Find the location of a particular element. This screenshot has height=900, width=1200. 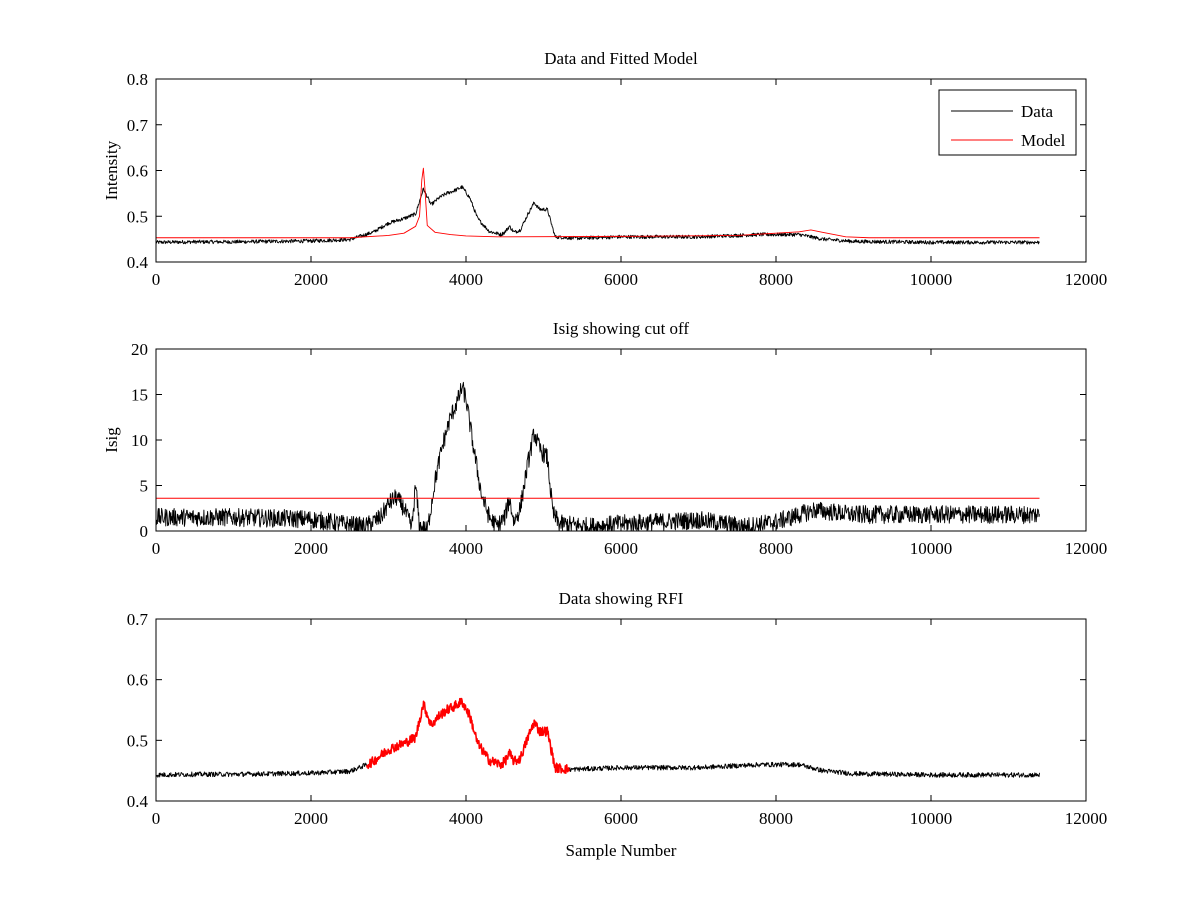

chart-title: Data showing RFI is located at coordinates (621, 598).